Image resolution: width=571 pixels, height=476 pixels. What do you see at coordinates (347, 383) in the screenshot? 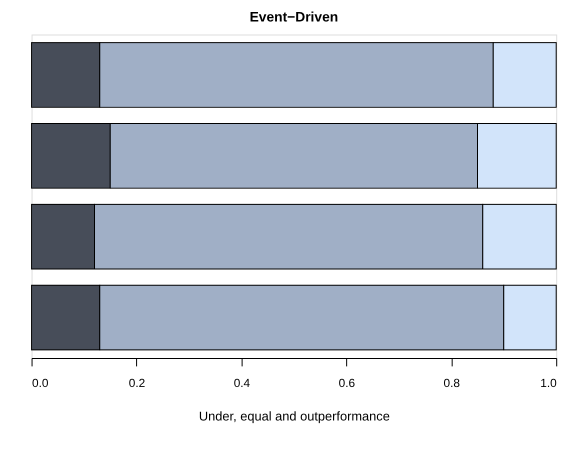
I see `x-tick-label: 0.6` at bounding box center [347, 383].